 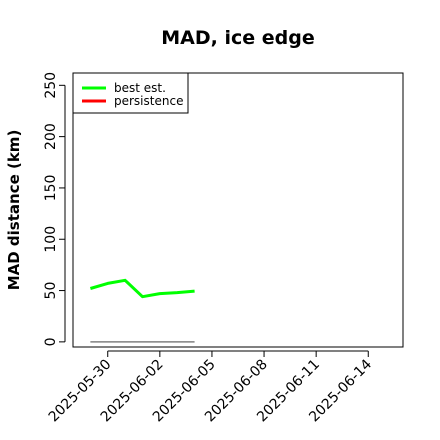 What do you see at coordinates (237, 38) in the screenshot?
I see `chart-title: MAD, ice edge` at bounding box center [237, 38].